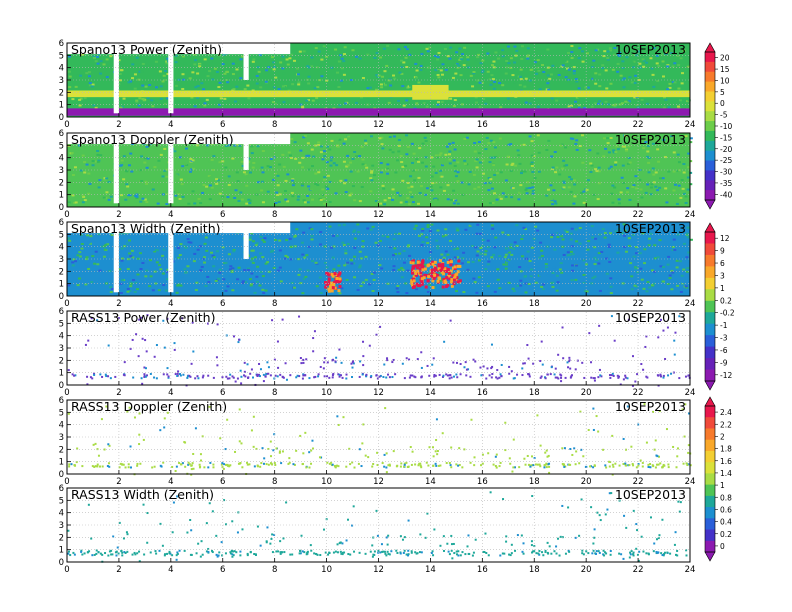 Image resolution: width=792 pixels, height=612 pixels. Describe the element at coordinates (726, 126) in the screenshot. I see `colorbar-label: -10` at that location.